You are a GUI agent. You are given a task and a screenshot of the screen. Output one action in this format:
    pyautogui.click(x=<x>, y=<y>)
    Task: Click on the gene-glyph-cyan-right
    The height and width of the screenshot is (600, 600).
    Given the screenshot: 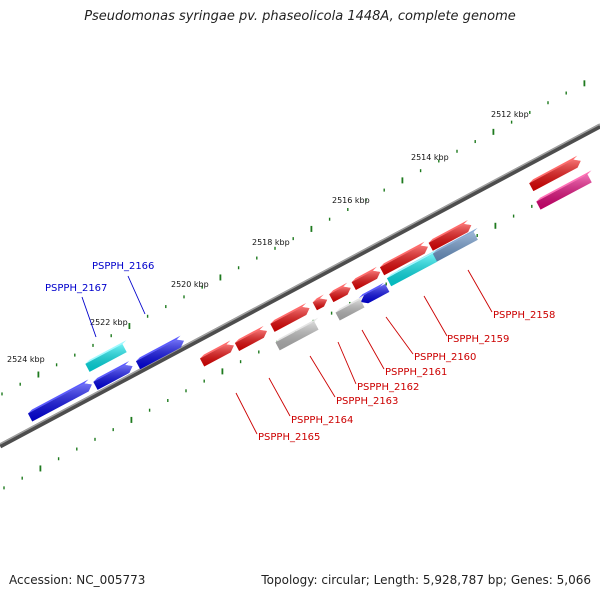 What is the action you would take?
    pyautogui.click(x=412, y=268)
    